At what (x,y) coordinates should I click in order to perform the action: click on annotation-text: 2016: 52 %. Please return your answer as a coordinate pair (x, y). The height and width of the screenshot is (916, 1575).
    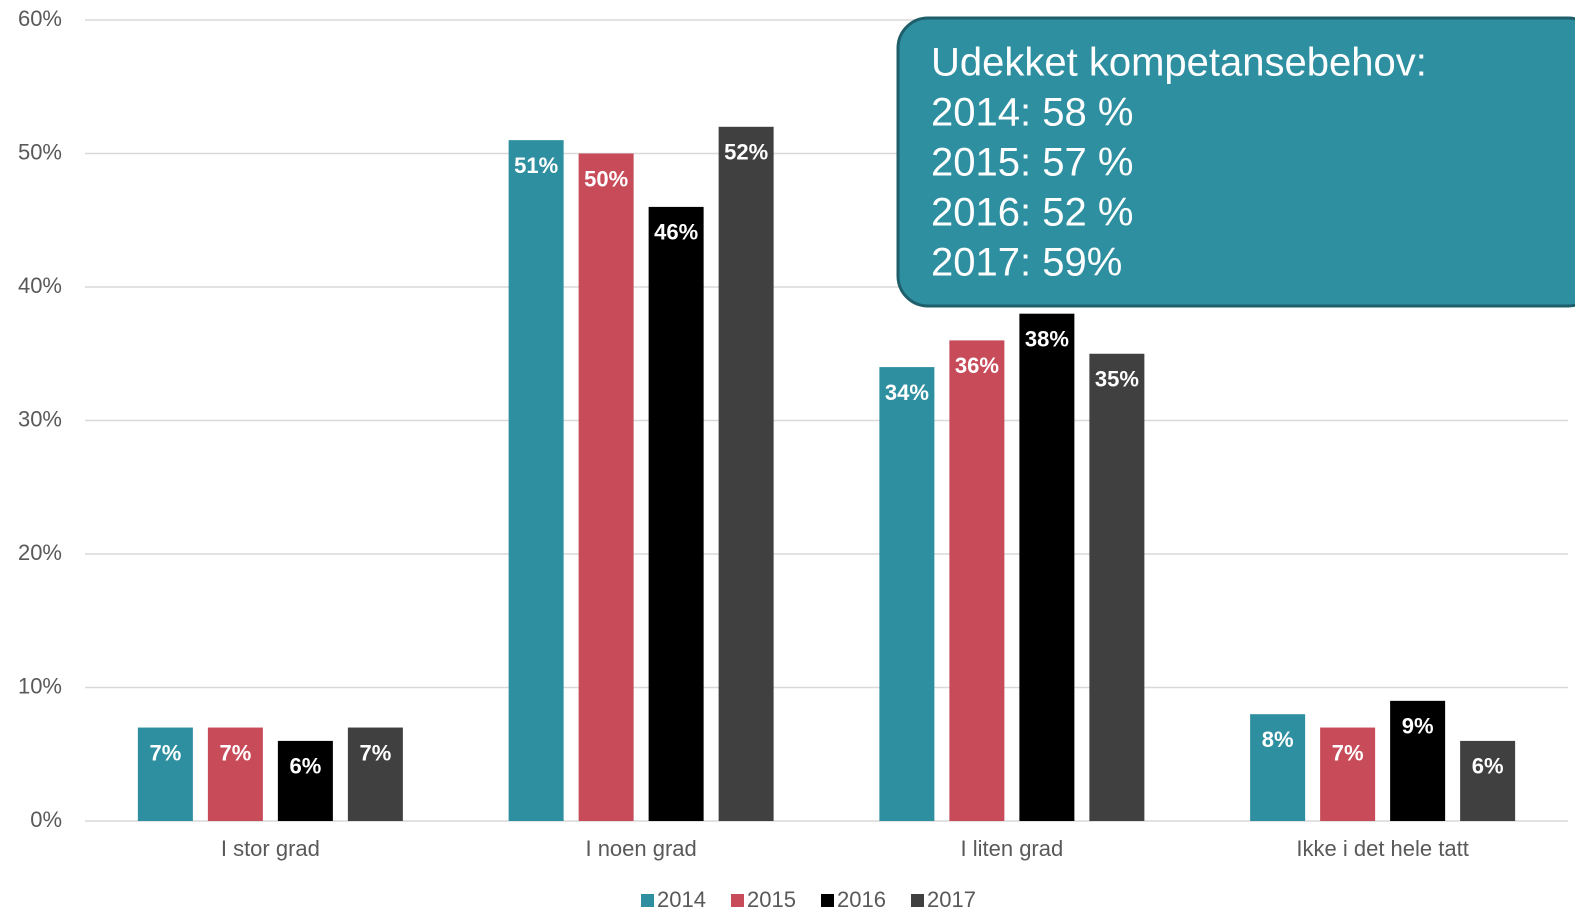
    Looking at the image, I should click on (1032, 213).